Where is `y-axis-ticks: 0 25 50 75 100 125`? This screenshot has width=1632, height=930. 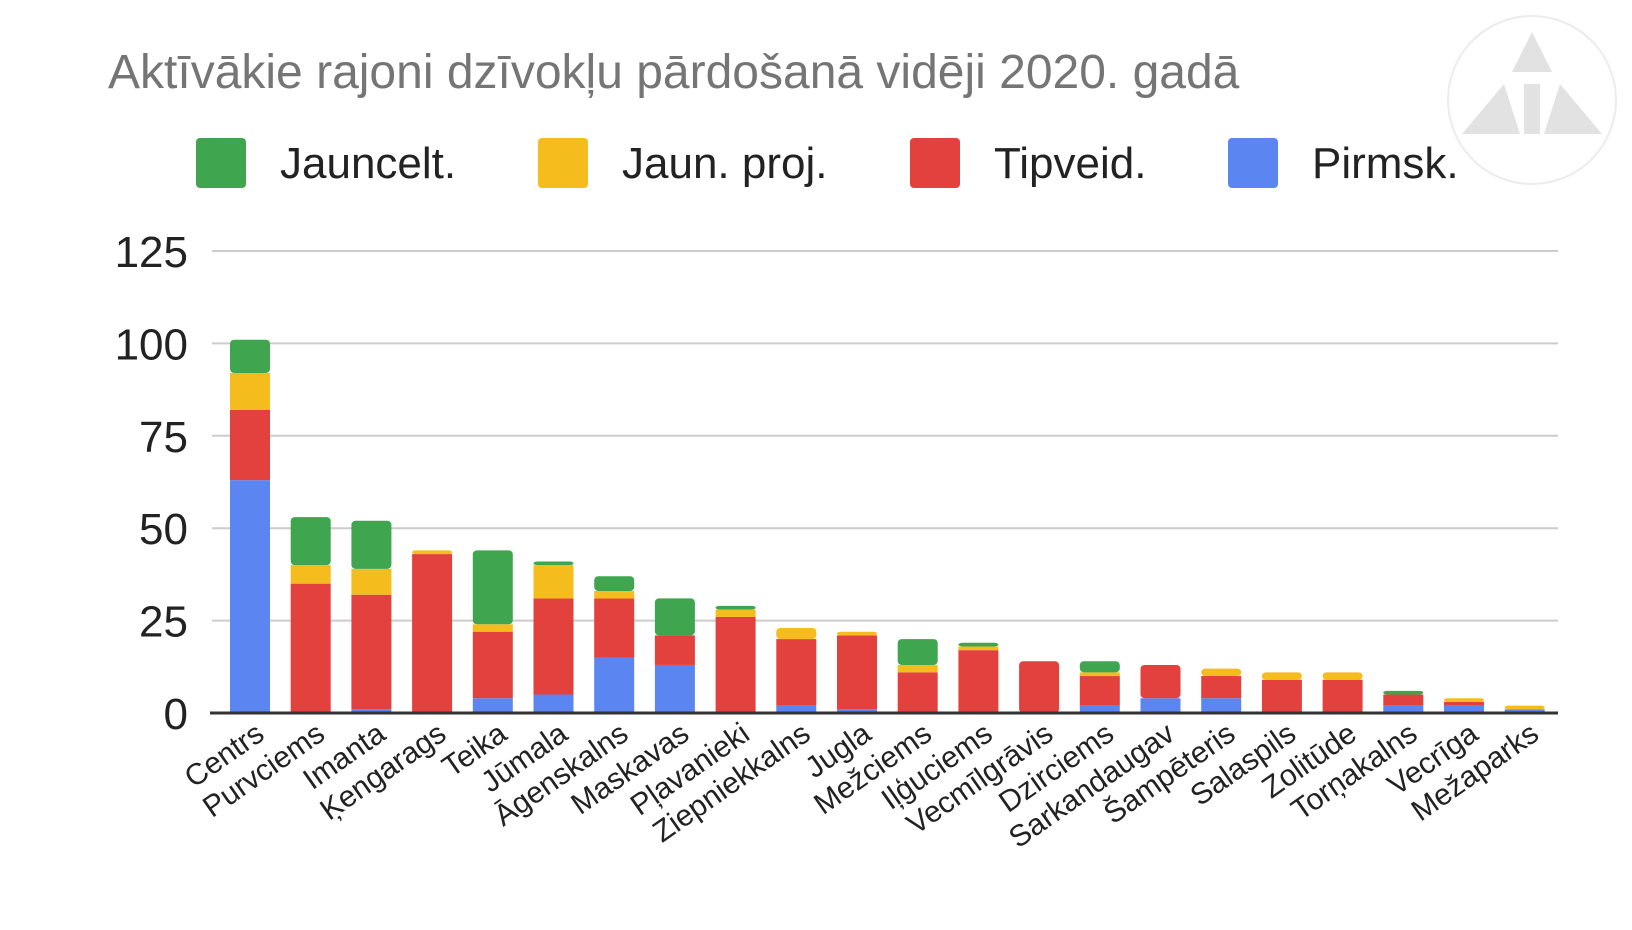
y-axis-ticks: 0 25 50 75 100 125 is located at coordinates (151, 483).